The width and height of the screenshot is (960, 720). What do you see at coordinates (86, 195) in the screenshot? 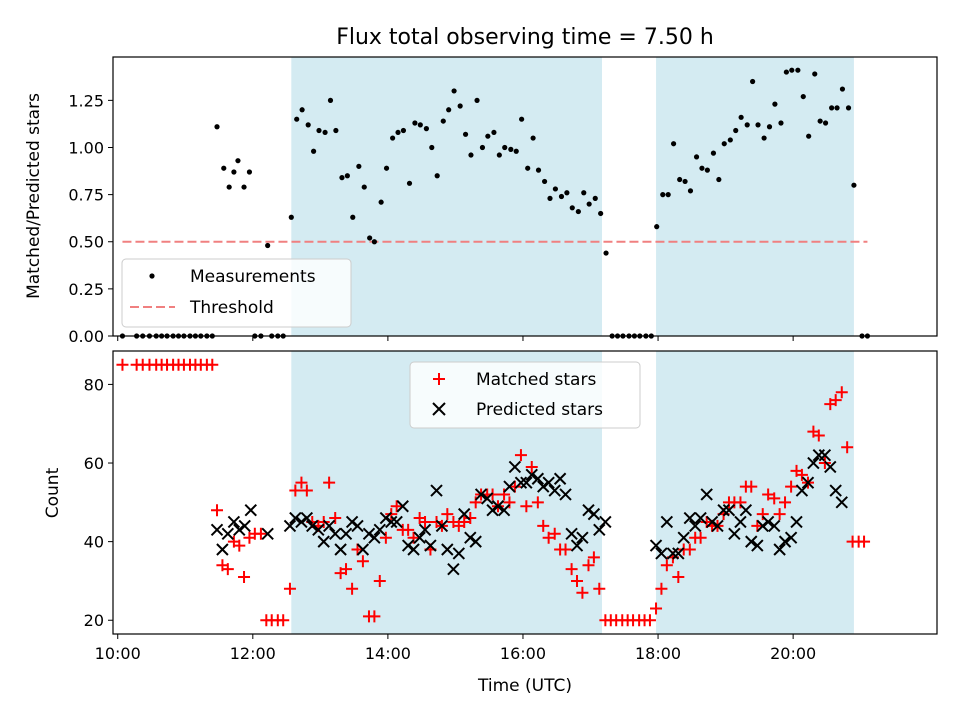
I see `y-tick-label: 0.75` at bounding box center [86, 195].